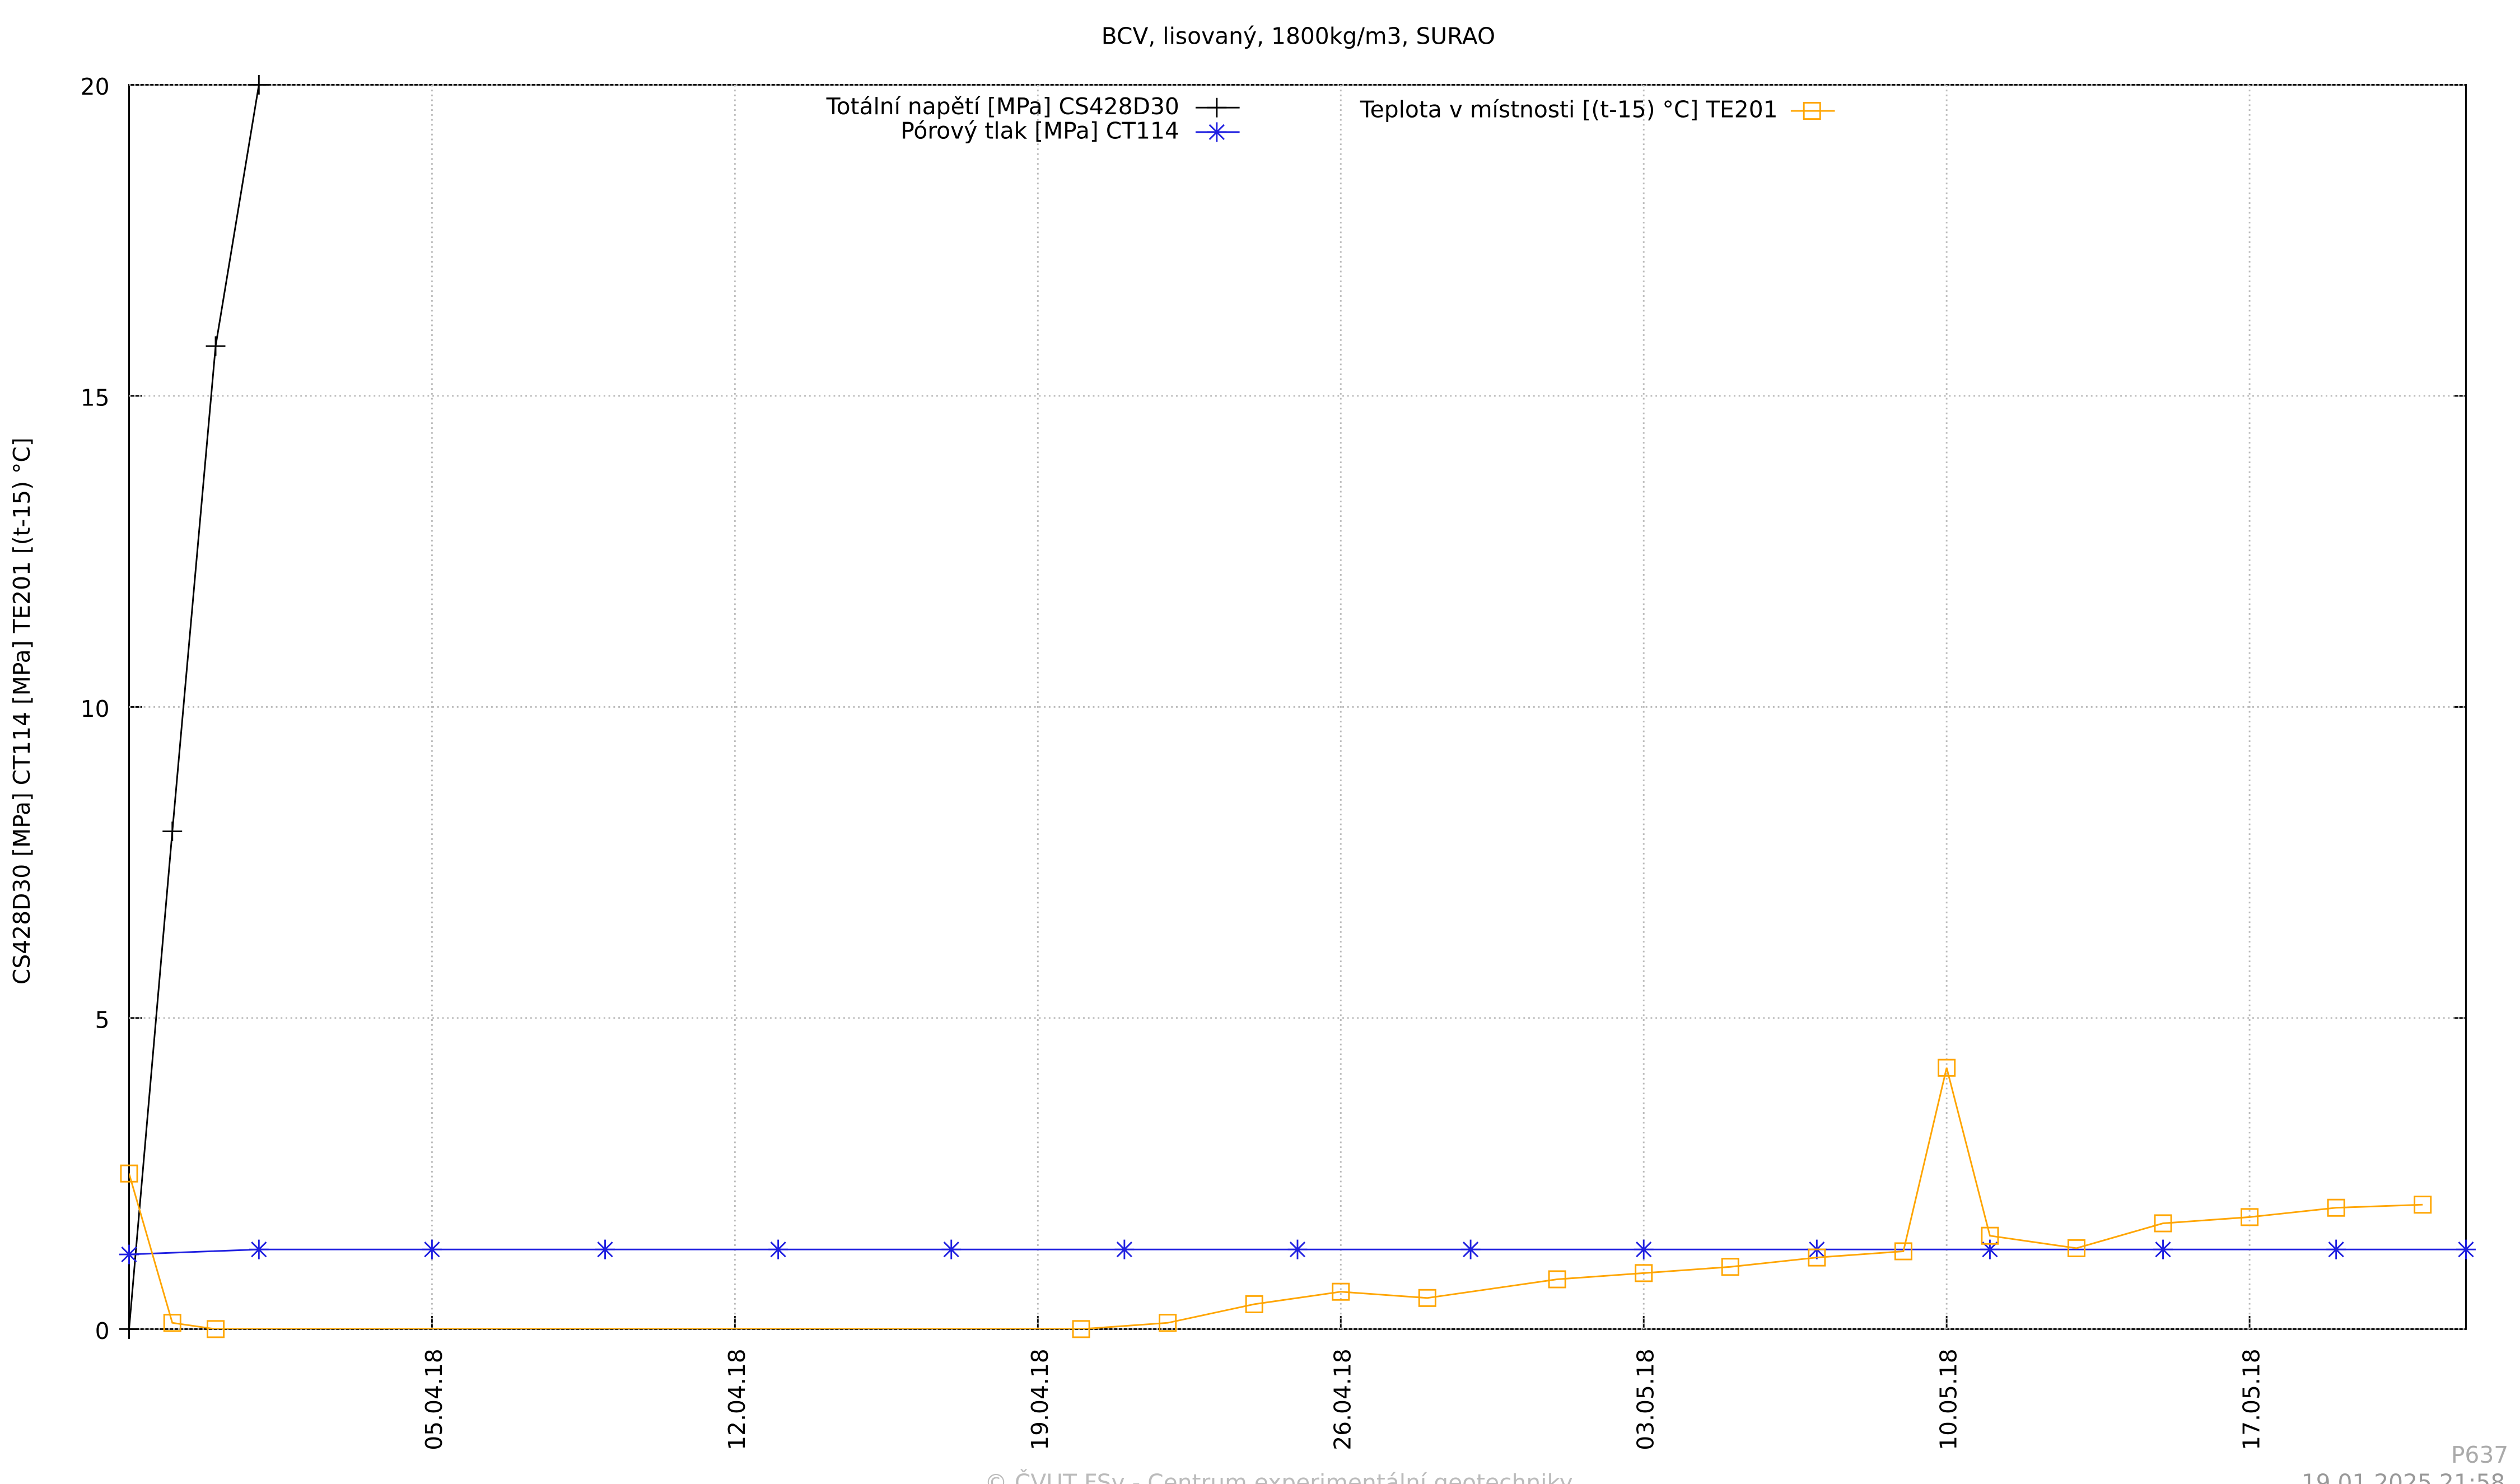 The width and height of the screenshot is (2520, 1484). Describe the element at coordinates (1569, 110) in the screenshot. I see `legend-label: Teplota v místnosti [(t-15) °C] TE201` at that location.